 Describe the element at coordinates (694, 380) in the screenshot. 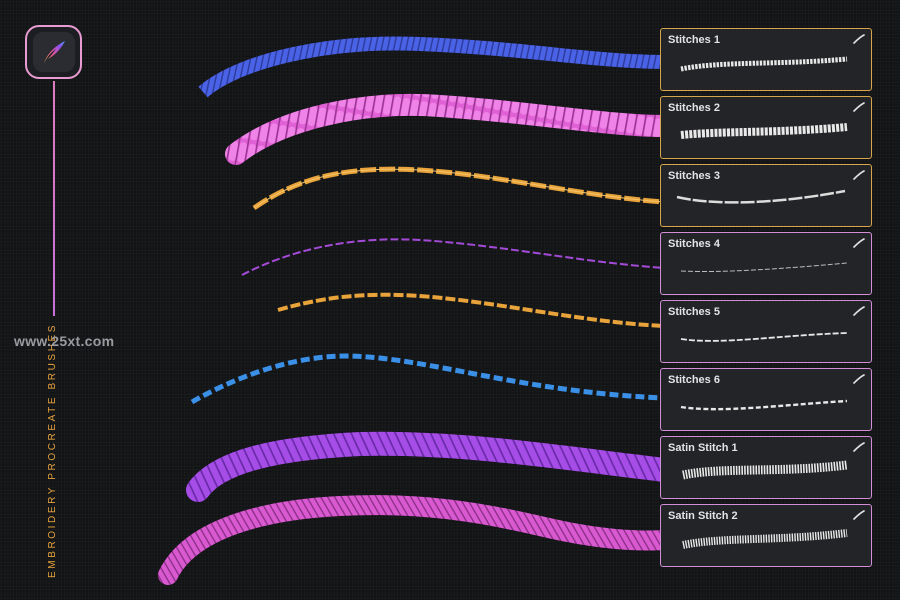

I see `brush-name: Stitches 6` at that location.